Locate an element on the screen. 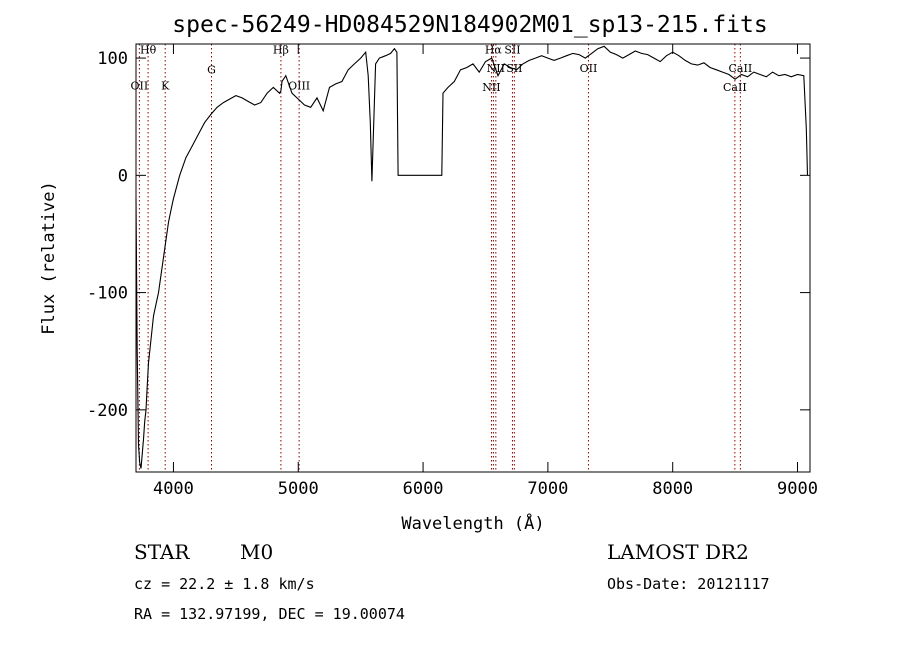 Image resolution: width=900 pixels, height=649 pixels. x-tick-label: 5000 is located at coordinates (298, 489).